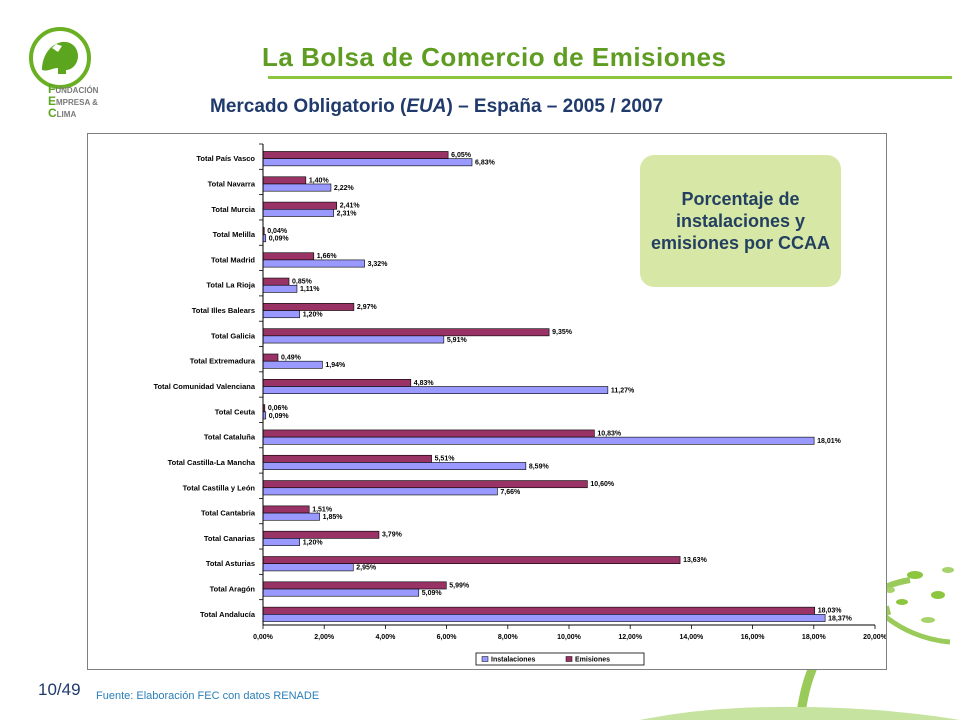 This screenshot has width=960, height=720. What do you see at coordinates (424, 383) in the screenshot?
I see `data-label-emisiones: 4,83%` at bounding box center [424, 383].